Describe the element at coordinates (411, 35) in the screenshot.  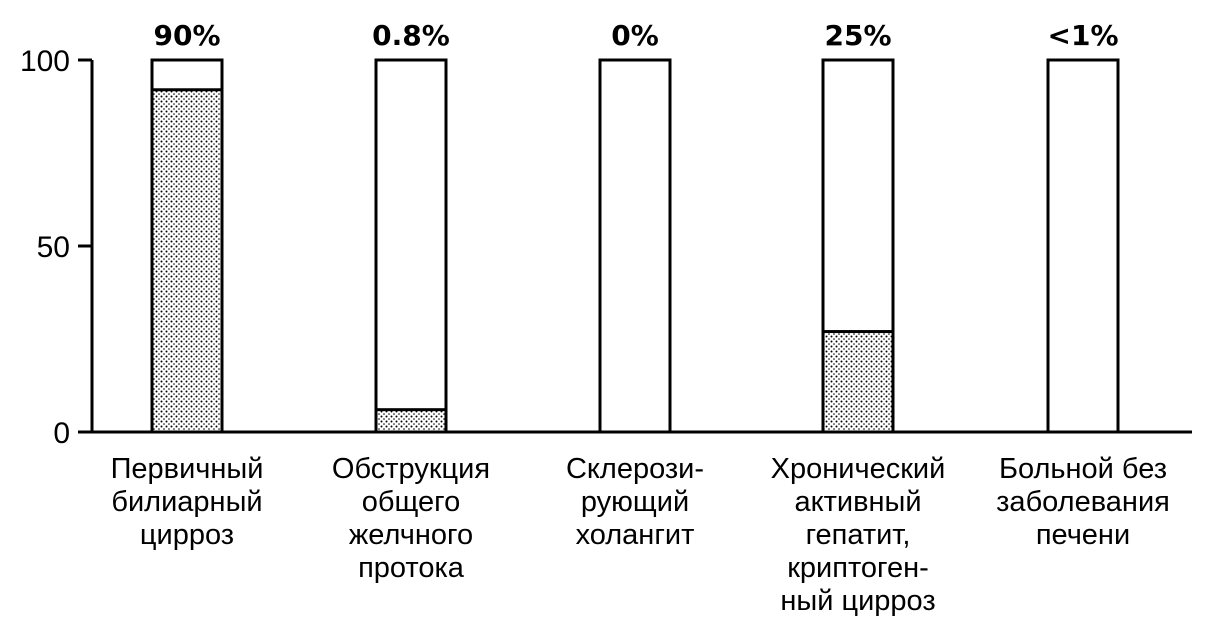
I see `bar-top-label: 0.8%` at that location.